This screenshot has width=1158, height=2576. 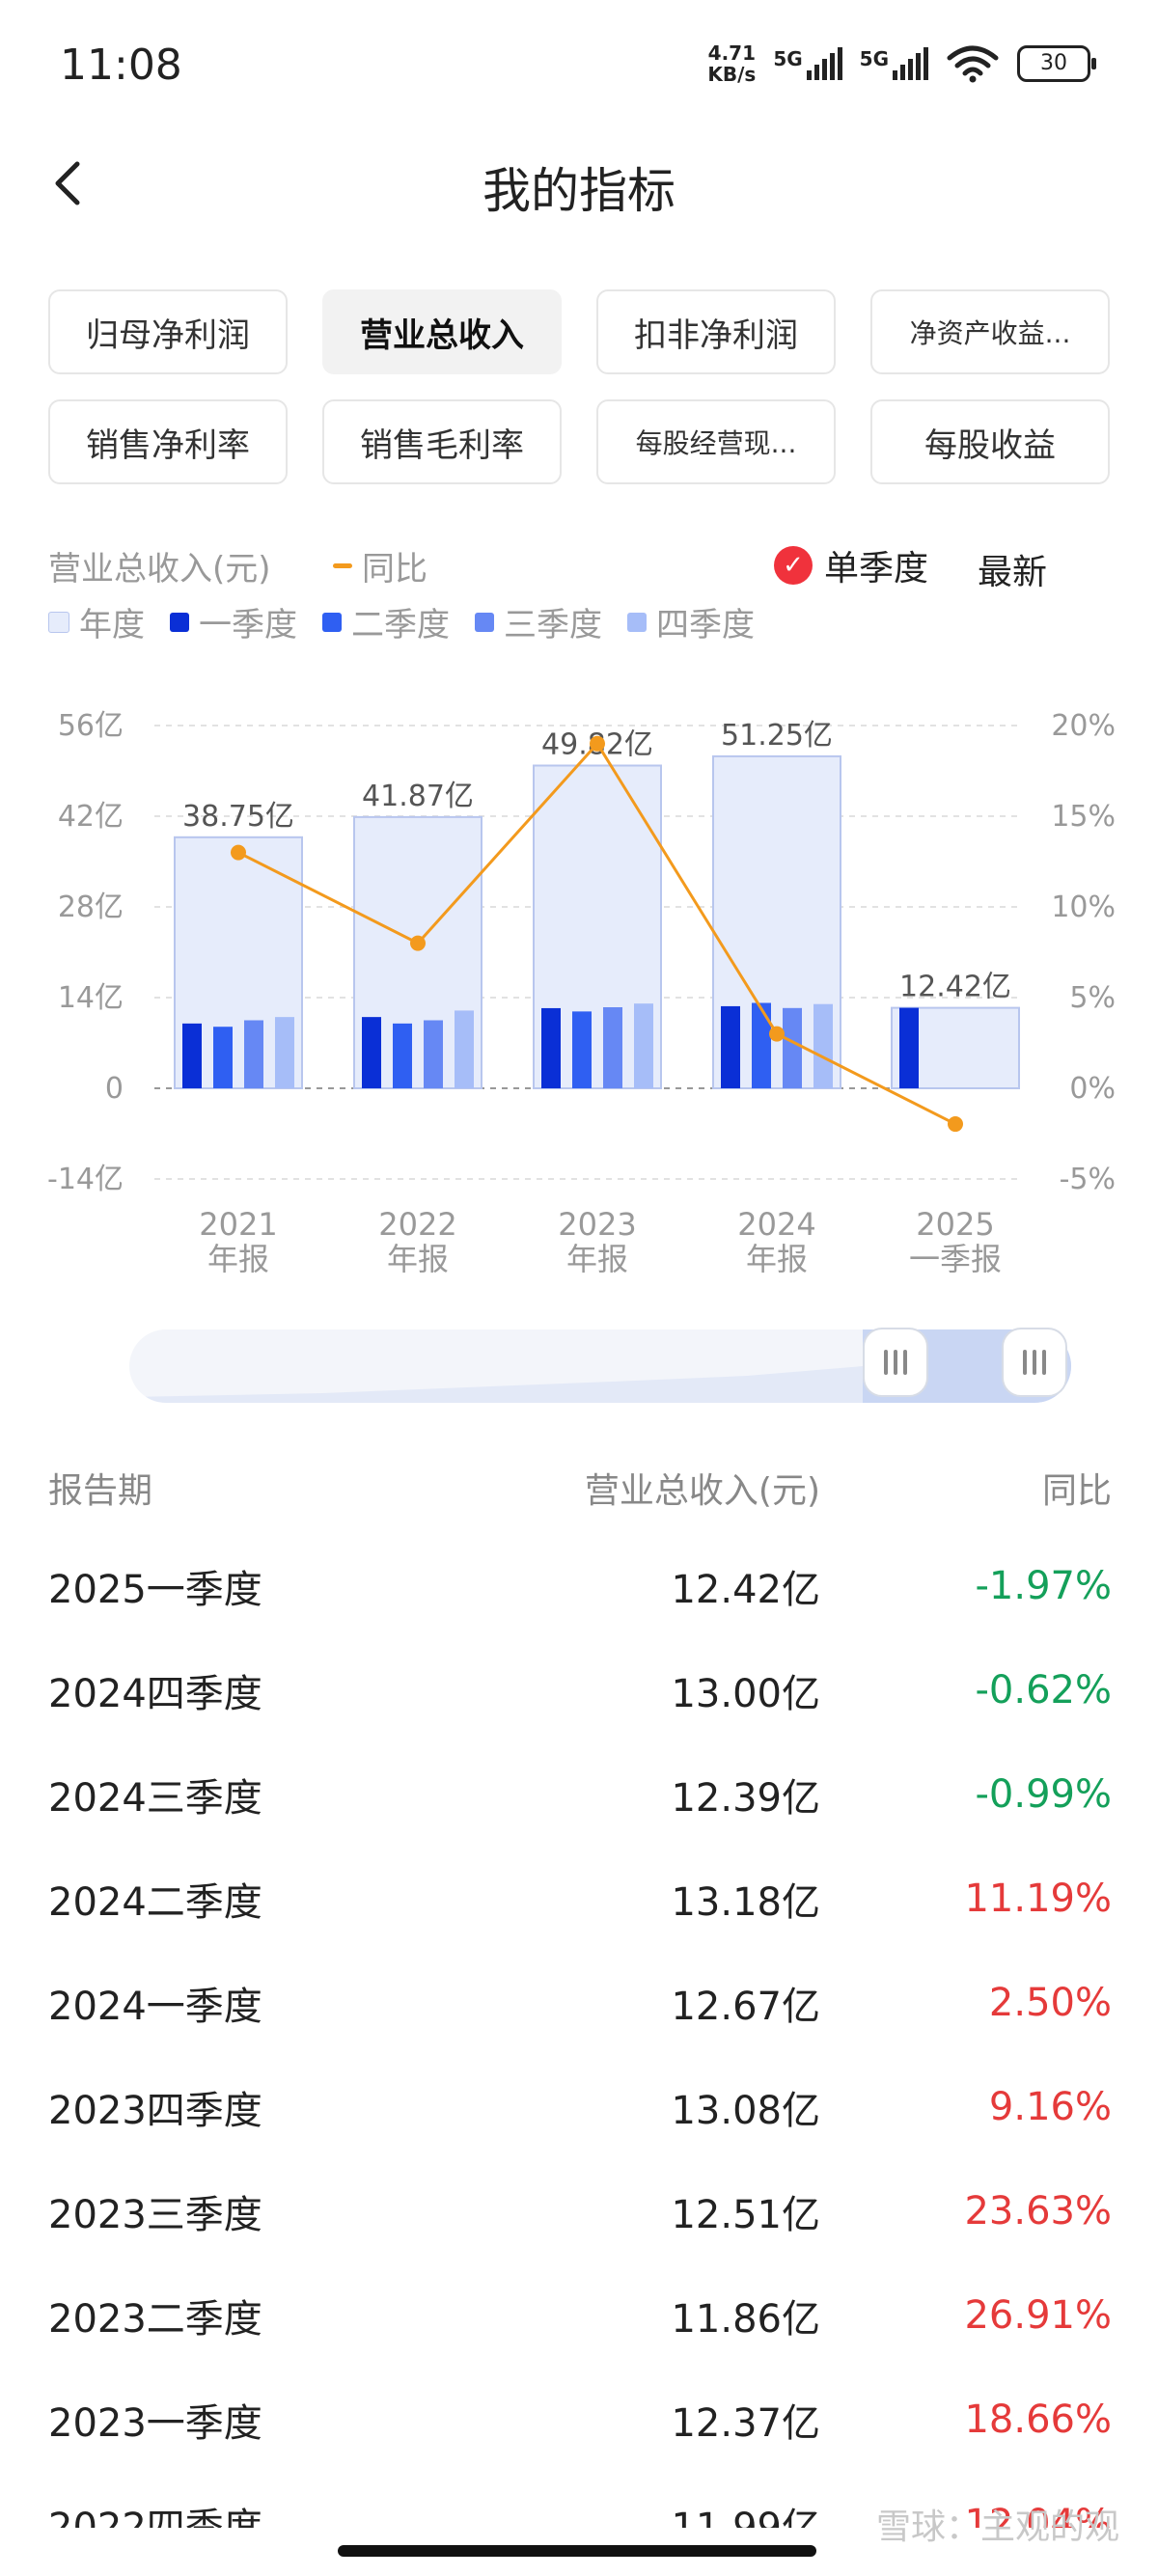 What do you see at coordinates (442, 331) in the screenshot?
I see `filter-chip-active: 营业总收入` at bounding box center [442, 331].